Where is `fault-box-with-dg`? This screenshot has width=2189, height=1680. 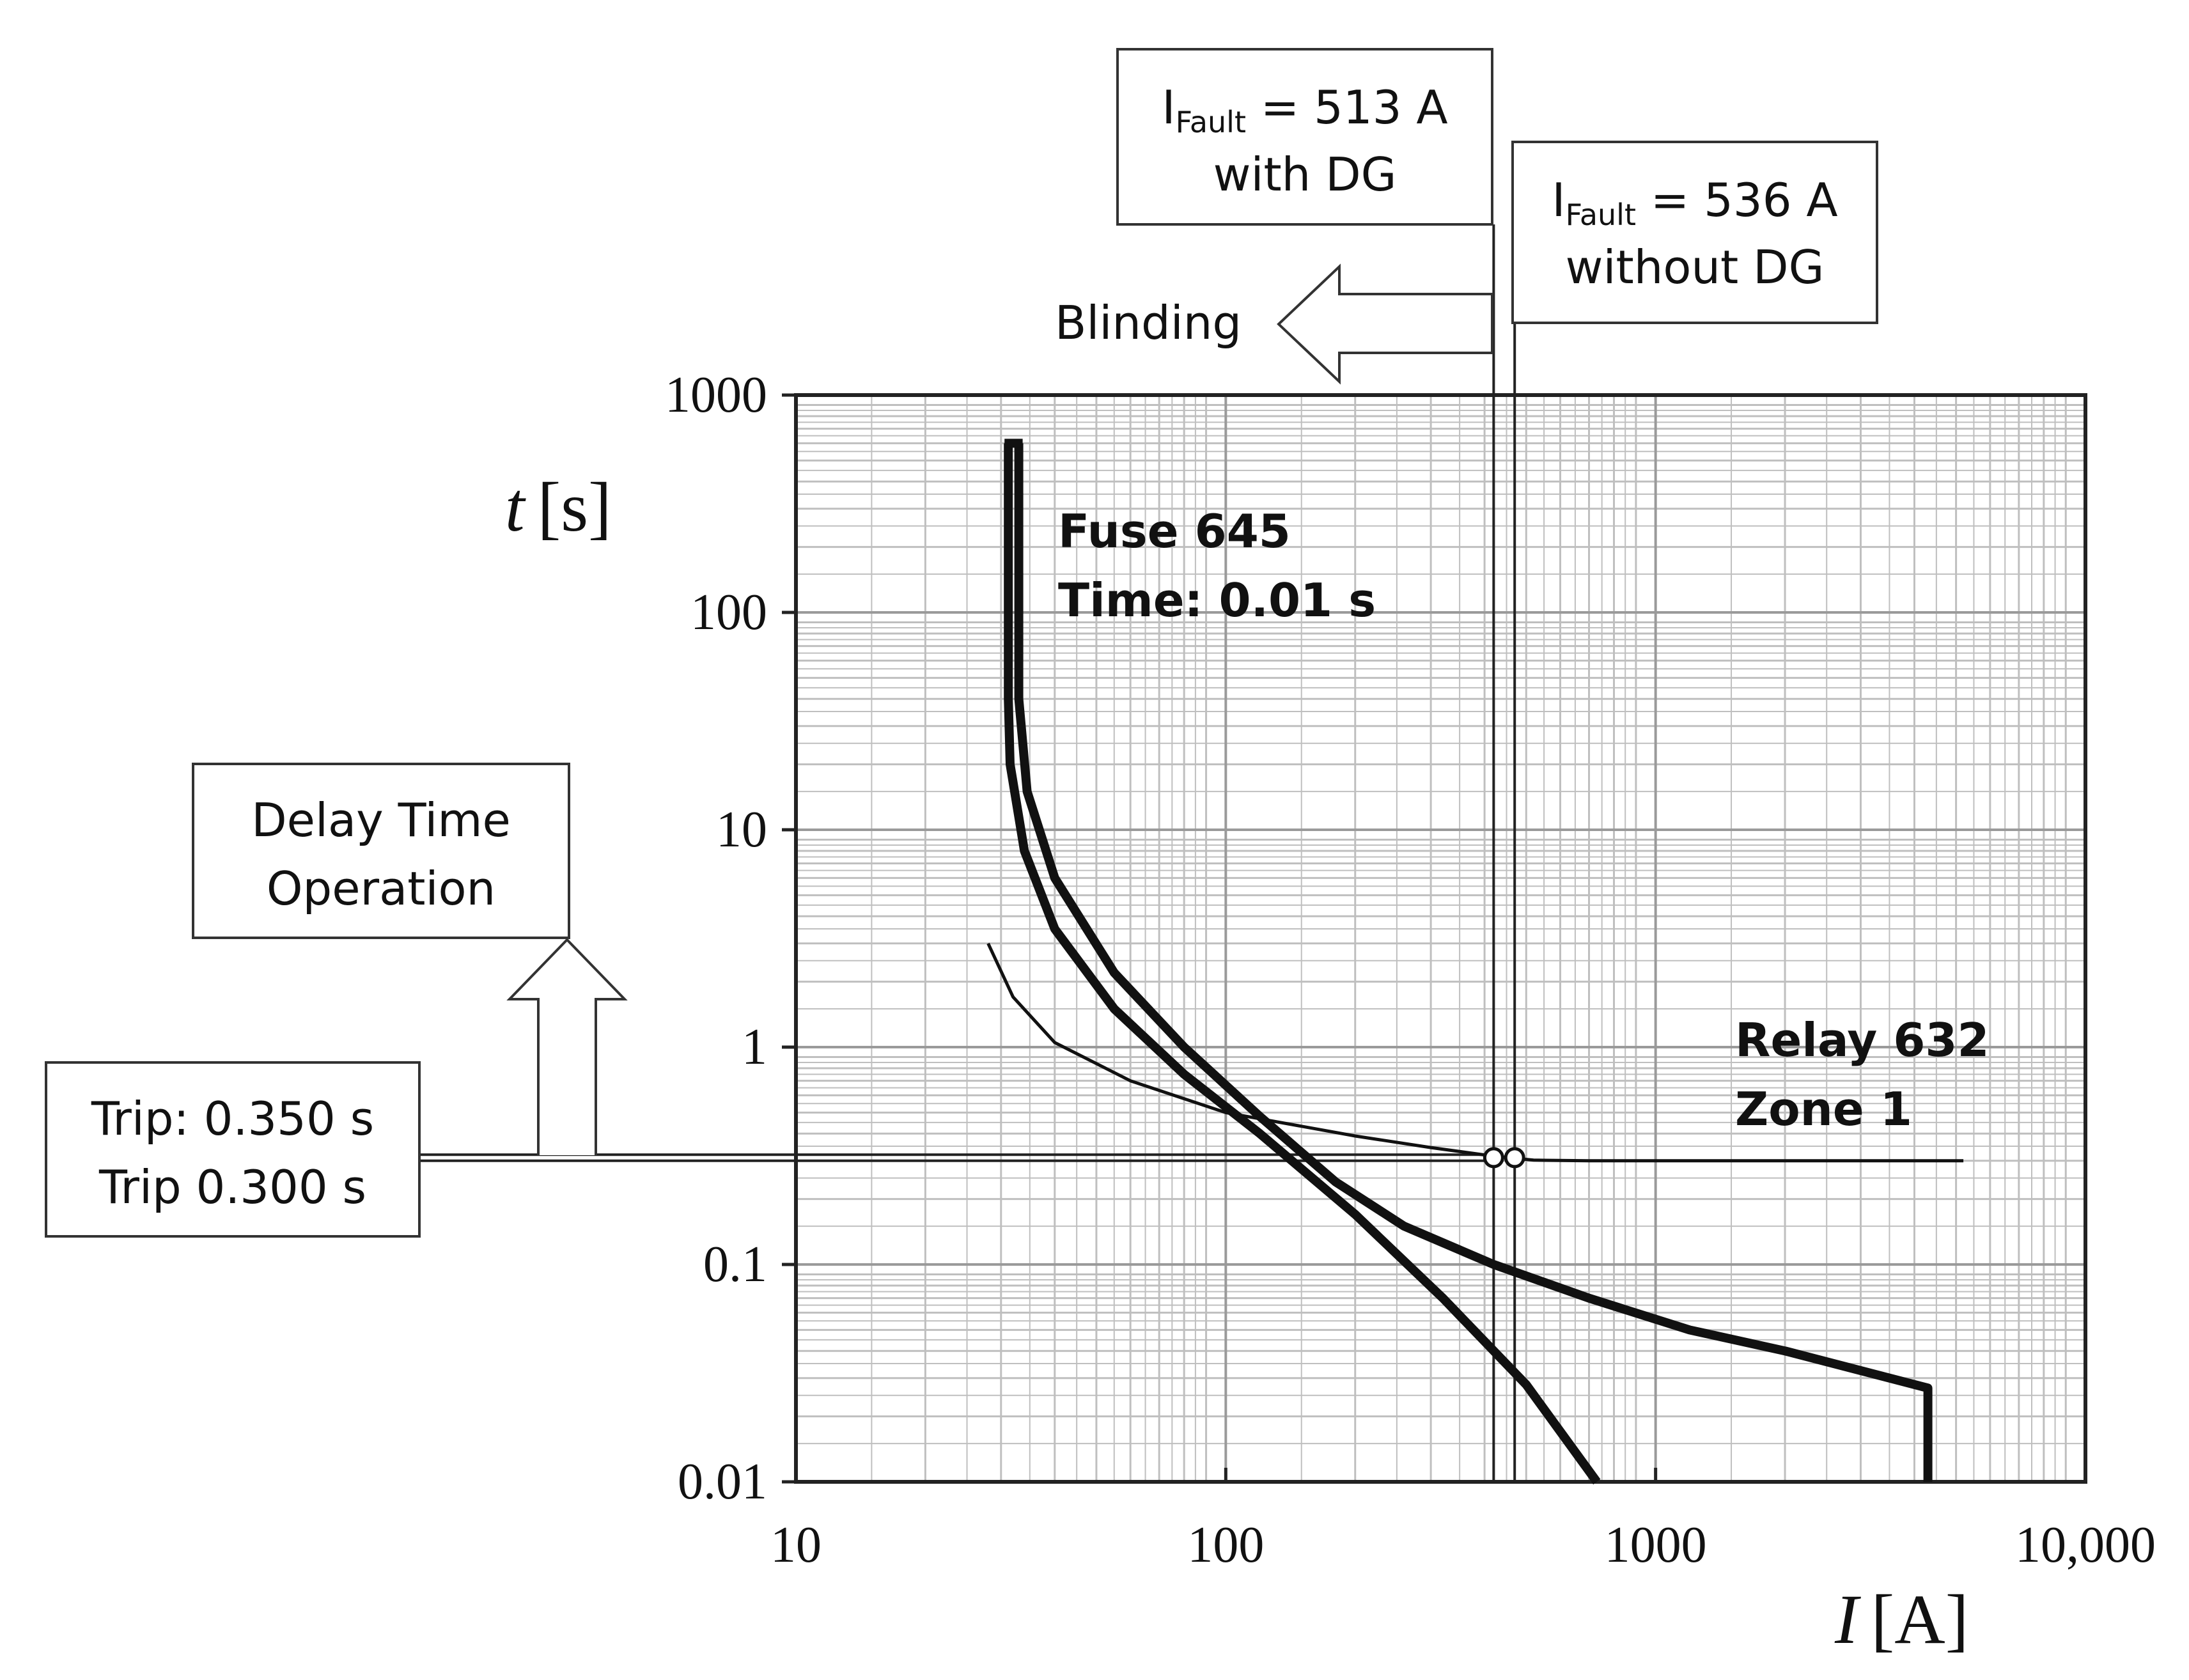
fault-box-with-dg is located at coordinates (1304, 137).